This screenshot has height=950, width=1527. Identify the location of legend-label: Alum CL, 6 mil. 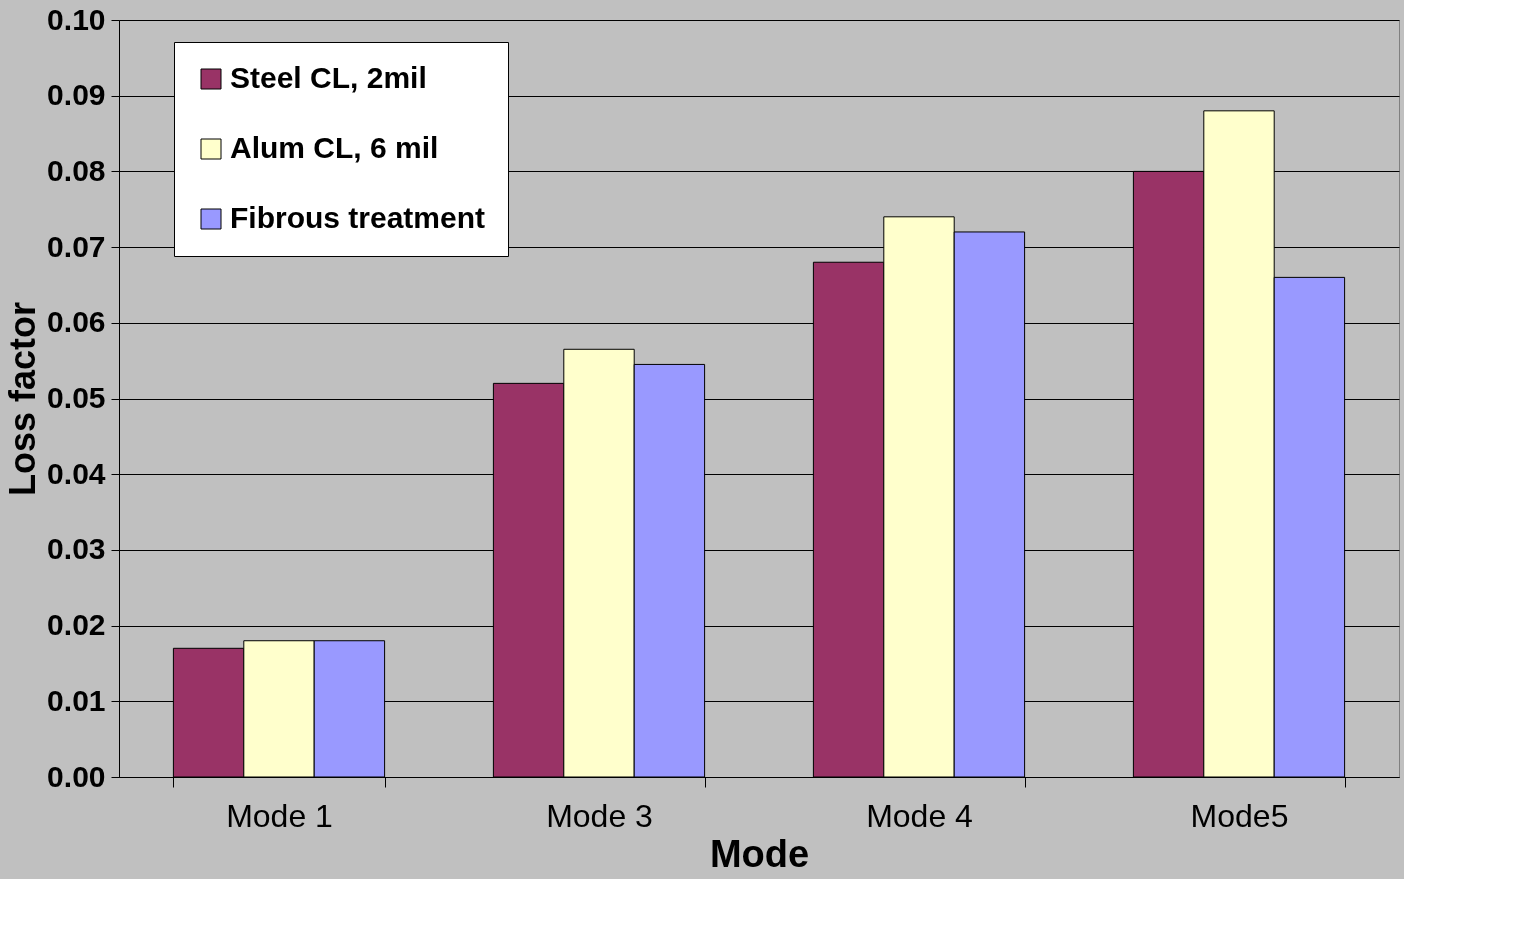
(334, 147).